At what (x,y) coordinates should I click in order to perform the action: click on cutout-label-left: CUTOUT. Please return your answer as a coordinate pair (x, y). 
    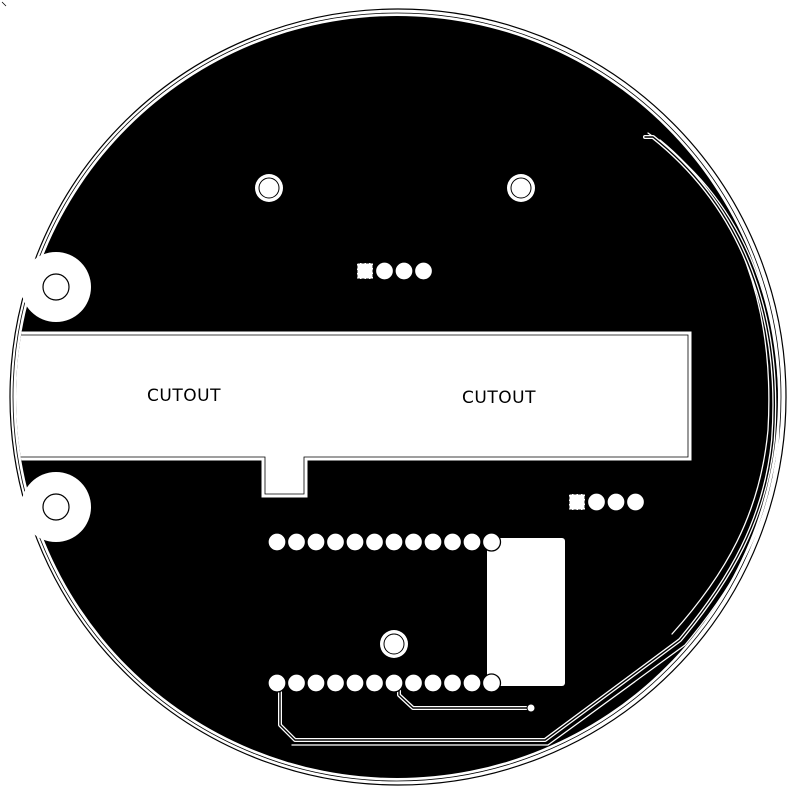
    Looking at the image, I should click on (184, 396).